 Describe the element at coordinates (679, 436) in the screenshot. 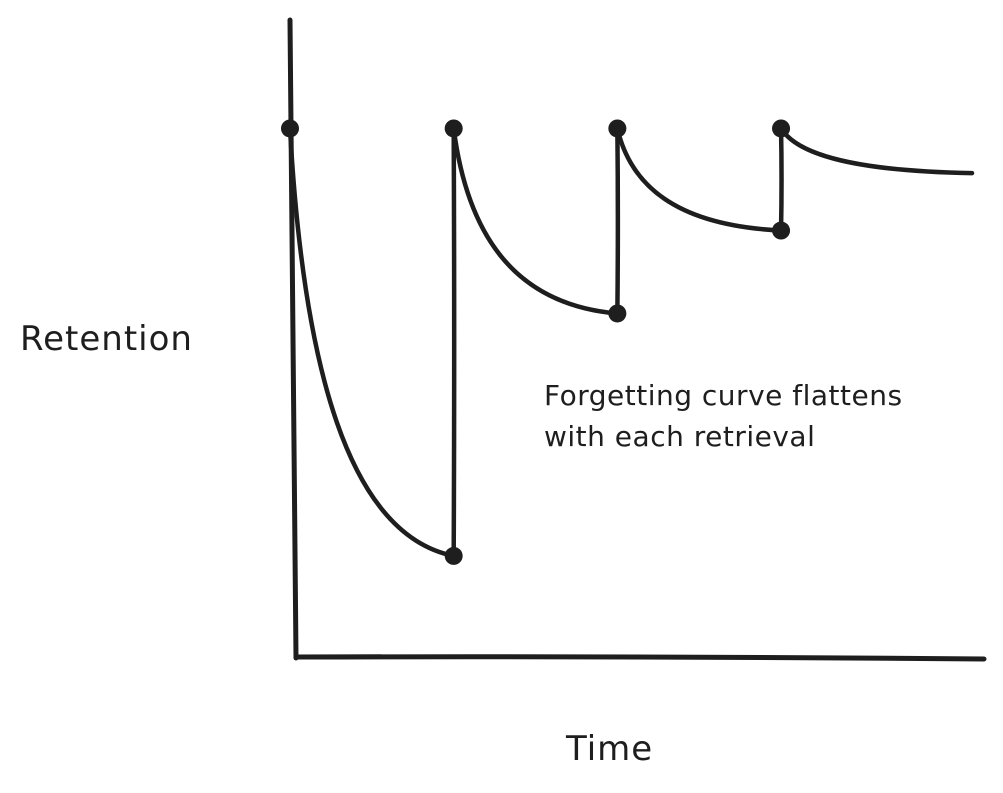

I see `annotation-line-2: with each retrieval` at that location.